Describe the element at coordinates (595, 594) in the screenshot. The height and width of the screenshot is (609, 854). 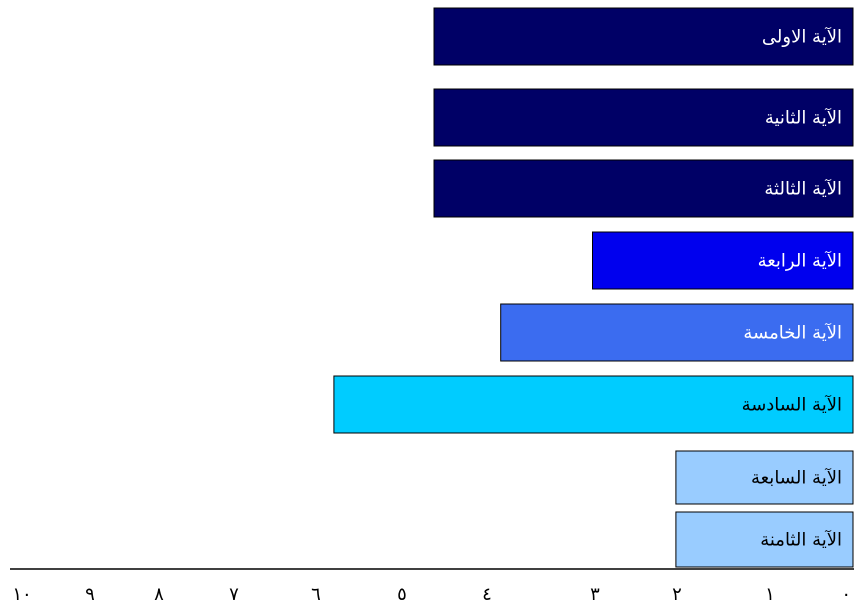
I see `x-tick-label-3: ٣` at that location.